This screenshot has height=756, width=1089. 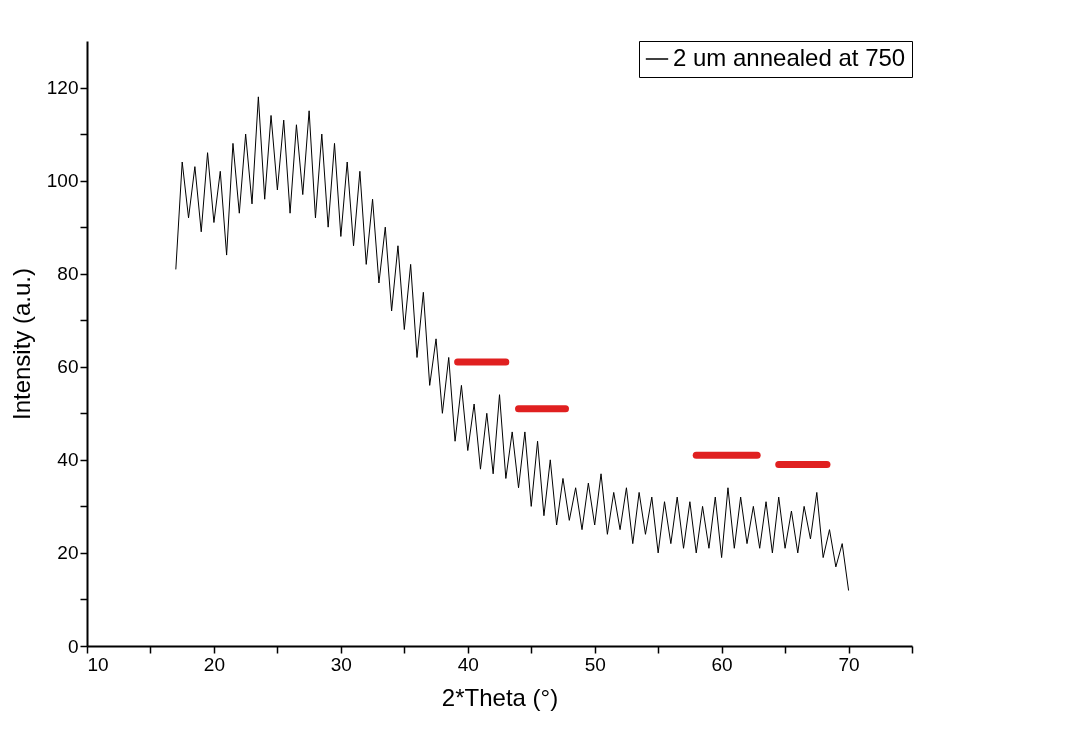 I want to click on legend-label: 2 um annealed at 750, so click(x=789, y=57).